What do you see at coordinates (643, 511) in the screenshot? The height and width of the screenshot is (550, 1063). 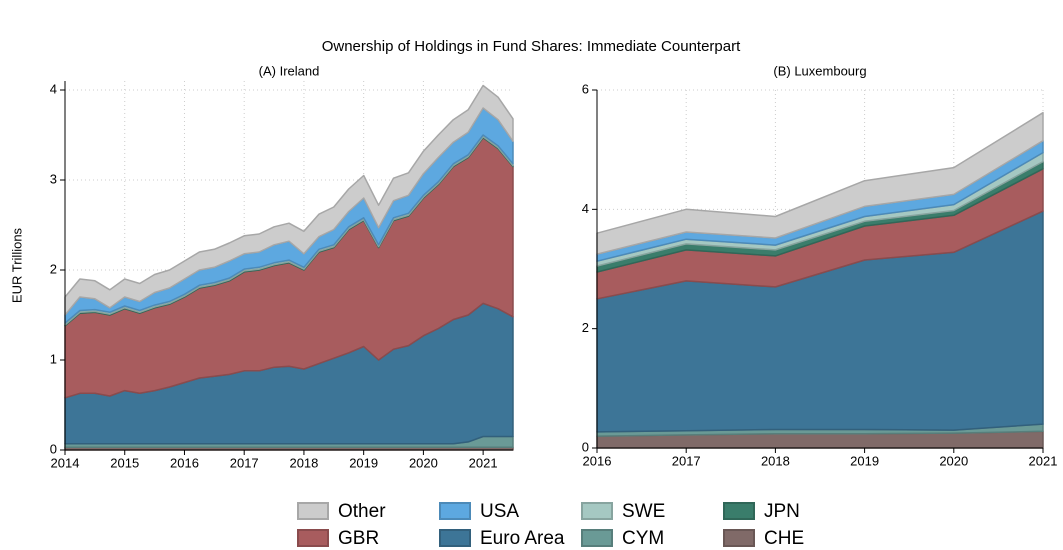 I see `legend-label: SWE` at bounding box center [643, 511].